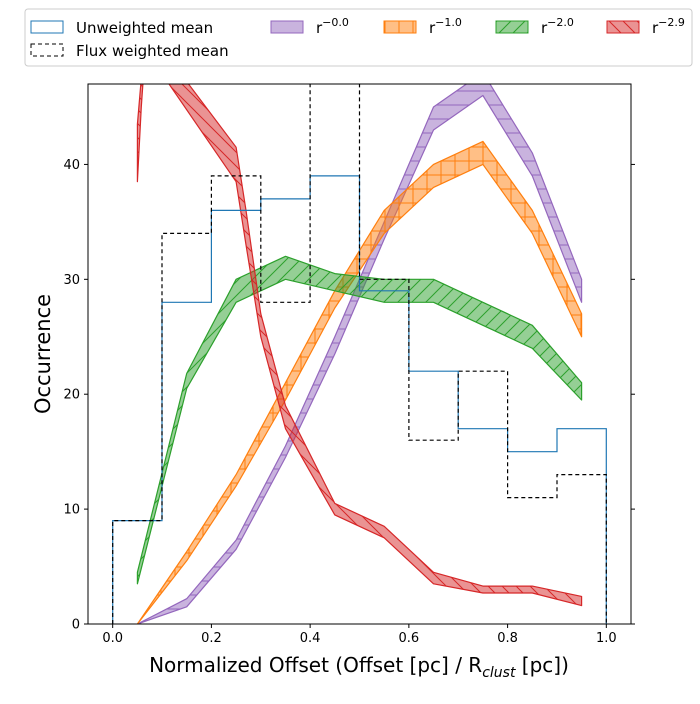 This screenshot has height=704, width=700. I want to click on legend-r-m1p0-label: r−1.0, so click(445, 26).